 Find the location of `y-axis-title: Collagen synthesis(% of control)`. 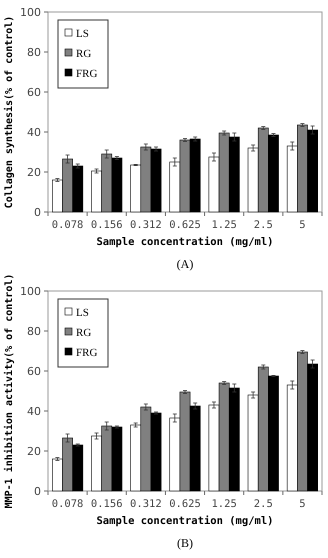

y-axis-title: Collagen synthesis(% of control) is located at coordinates (9, 112).